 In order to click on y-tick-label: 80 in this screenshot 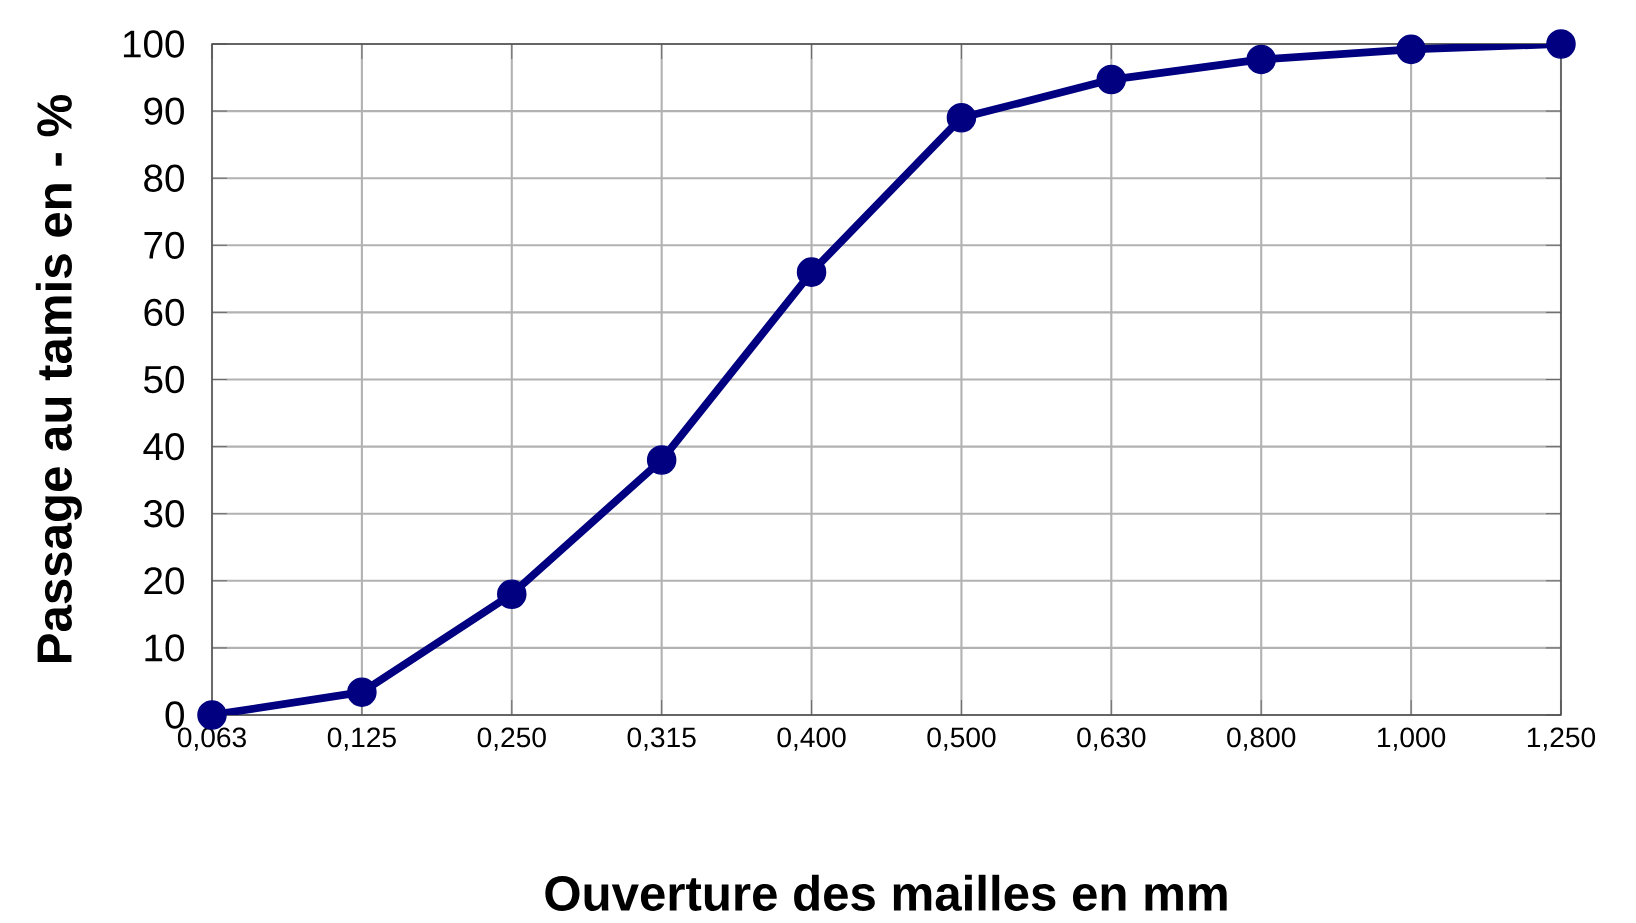, I will do `click(164, 178)`.